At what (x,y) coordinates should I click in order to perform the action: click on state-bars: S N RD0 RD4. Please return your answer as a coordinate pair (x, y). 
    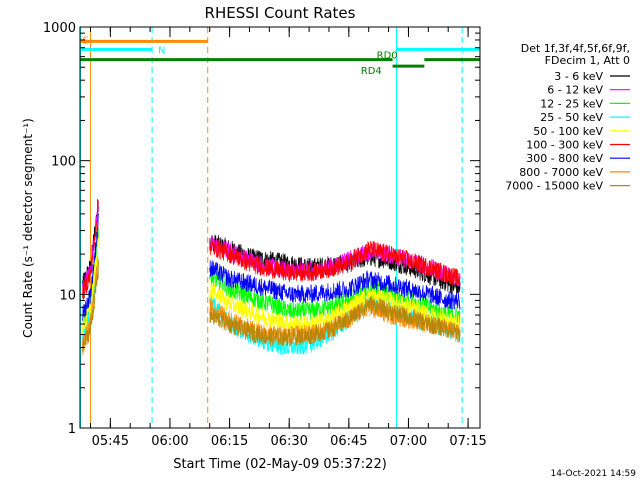
    Looking at the image, I should click on (280, 56).